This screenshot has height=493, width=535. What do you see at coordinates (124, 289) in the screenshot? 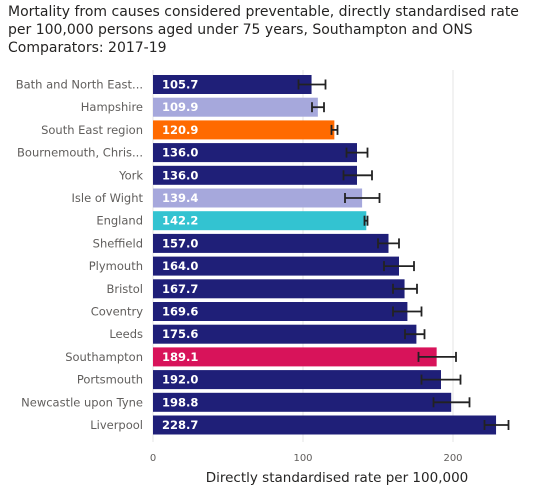
I see `category-label: Bristol` at bounding box center [124, 289].